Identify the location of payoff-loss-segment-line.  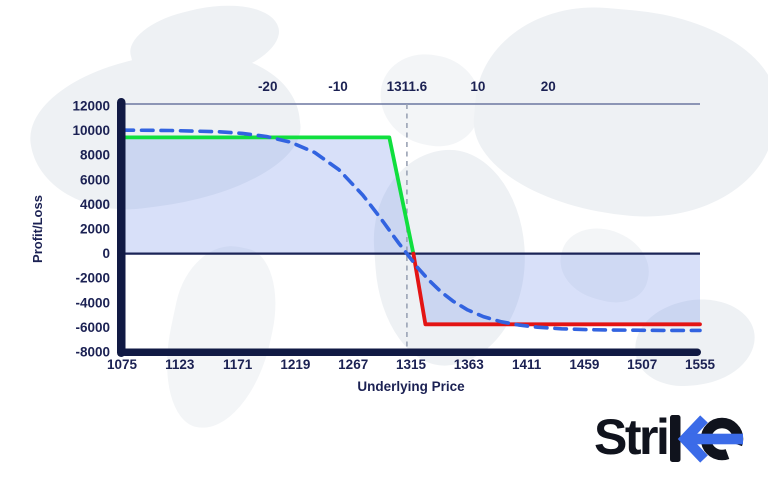
(556, 289).